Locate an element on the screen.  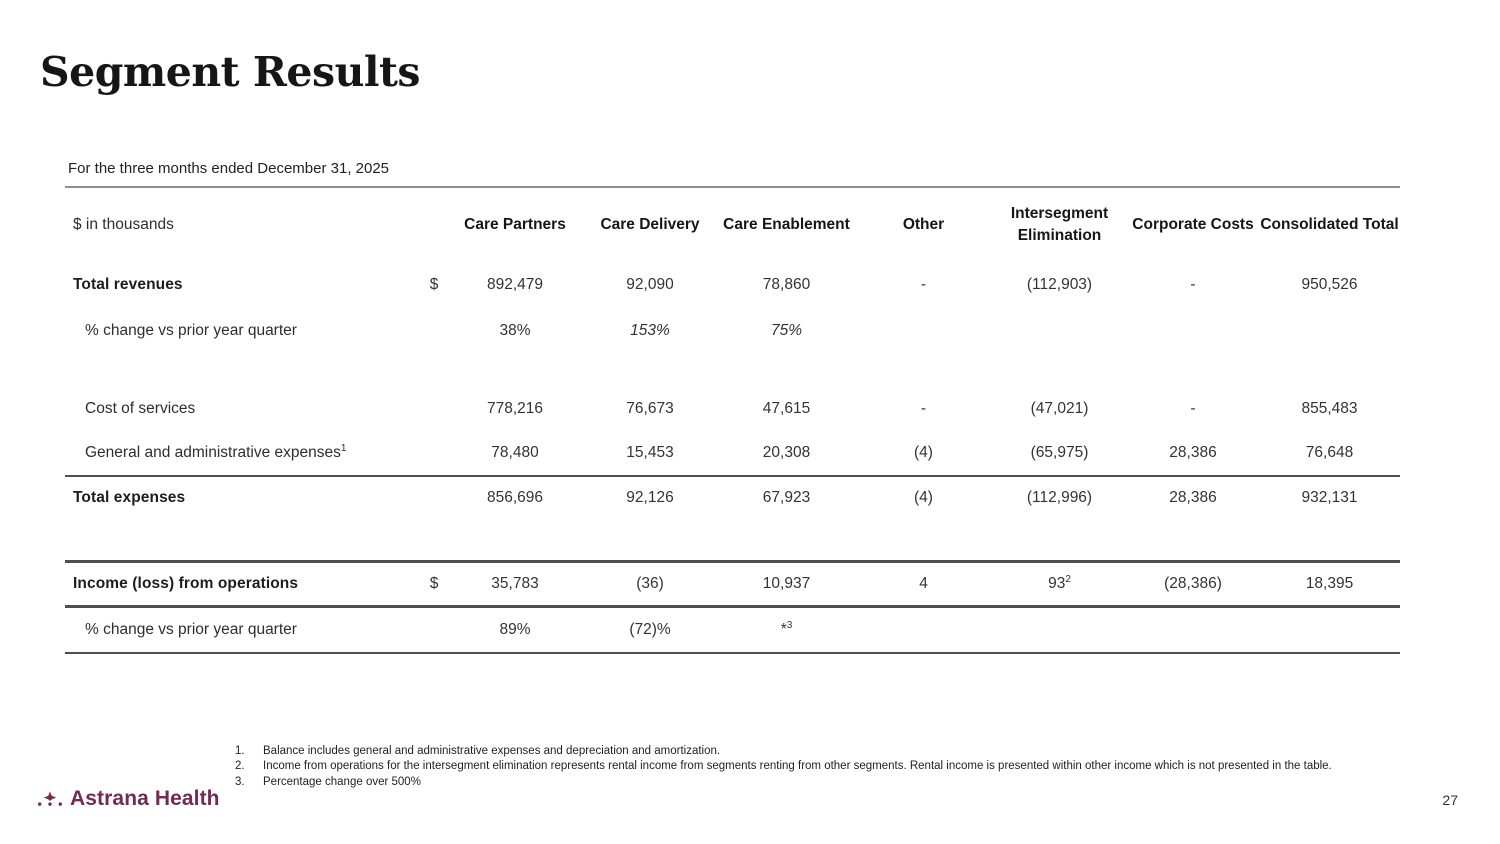
footnote-number: 1. is located at coordinates (240, 751).